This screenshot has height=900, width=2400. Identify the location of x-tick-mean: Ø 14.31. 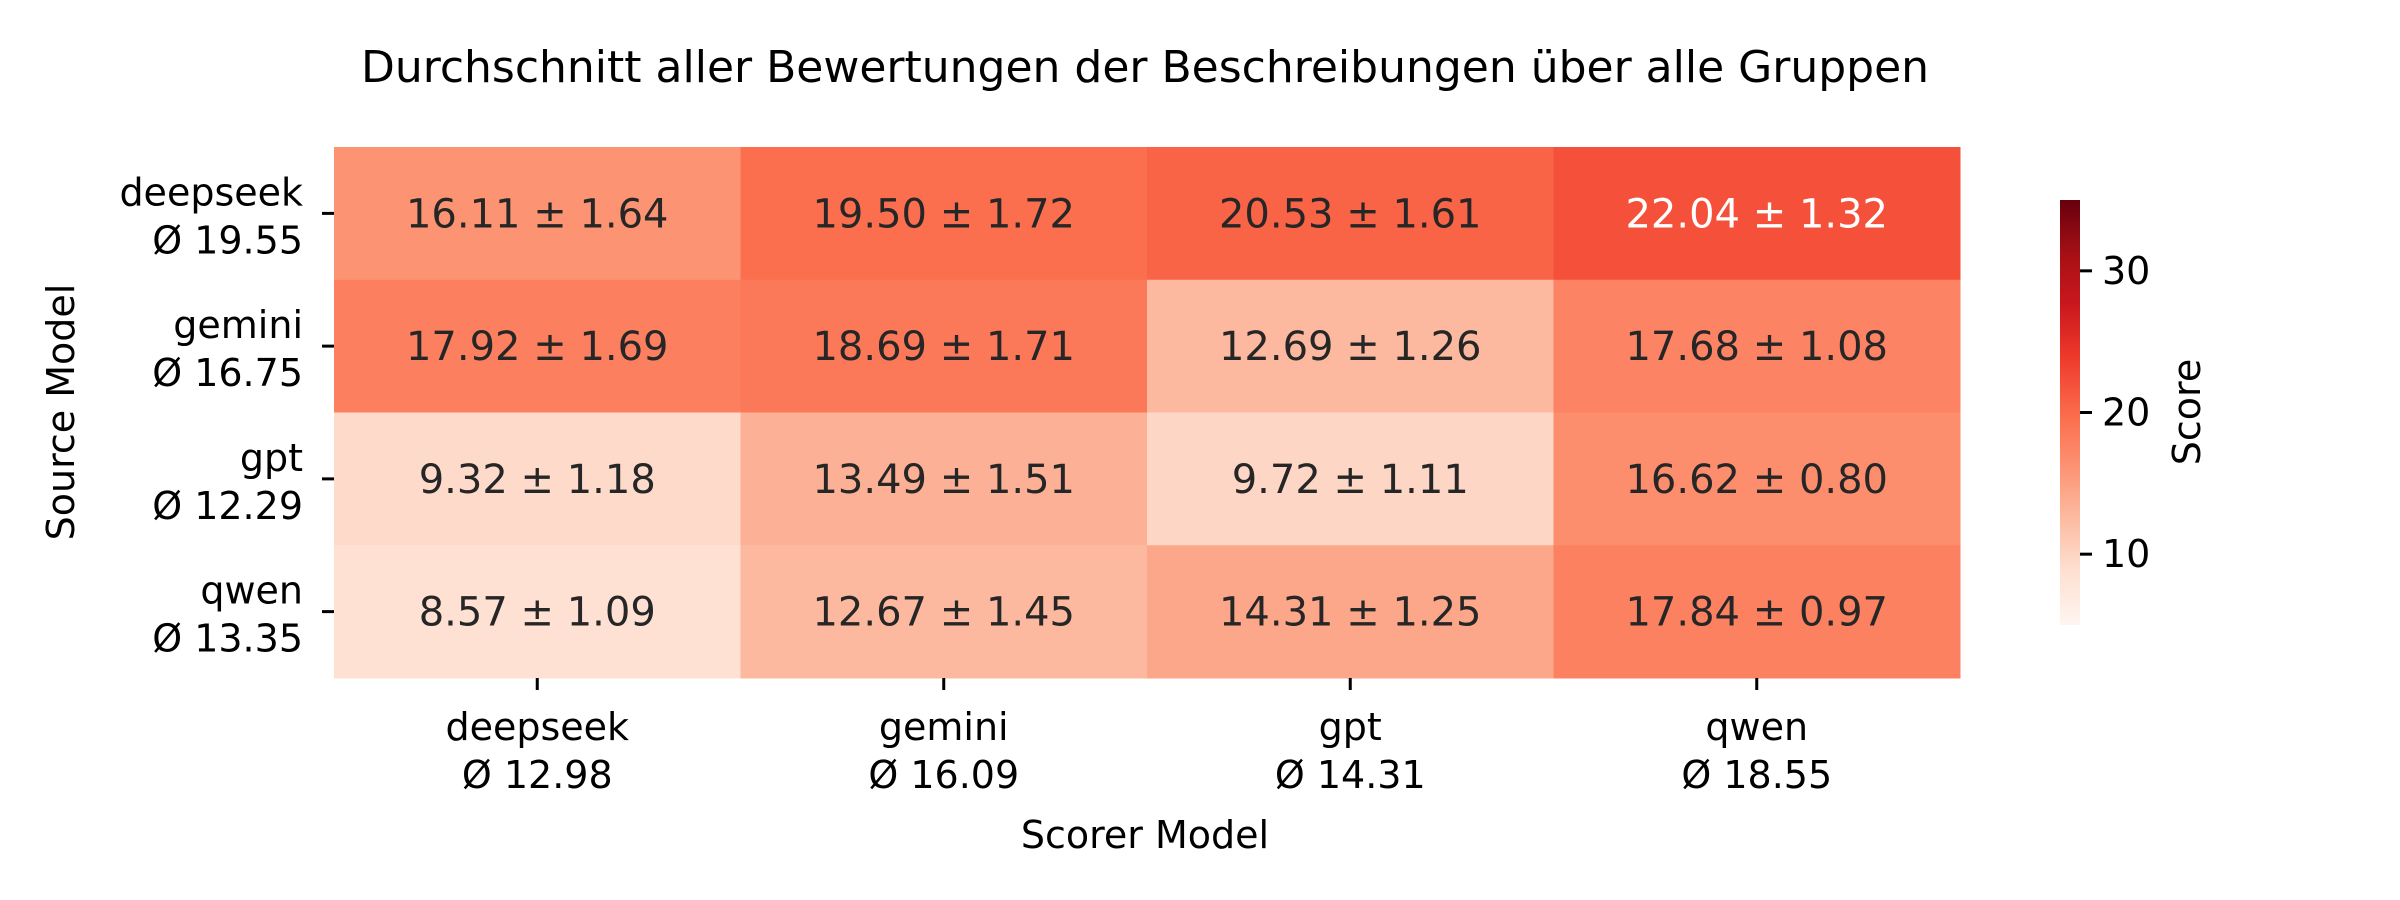
(1350, 775).